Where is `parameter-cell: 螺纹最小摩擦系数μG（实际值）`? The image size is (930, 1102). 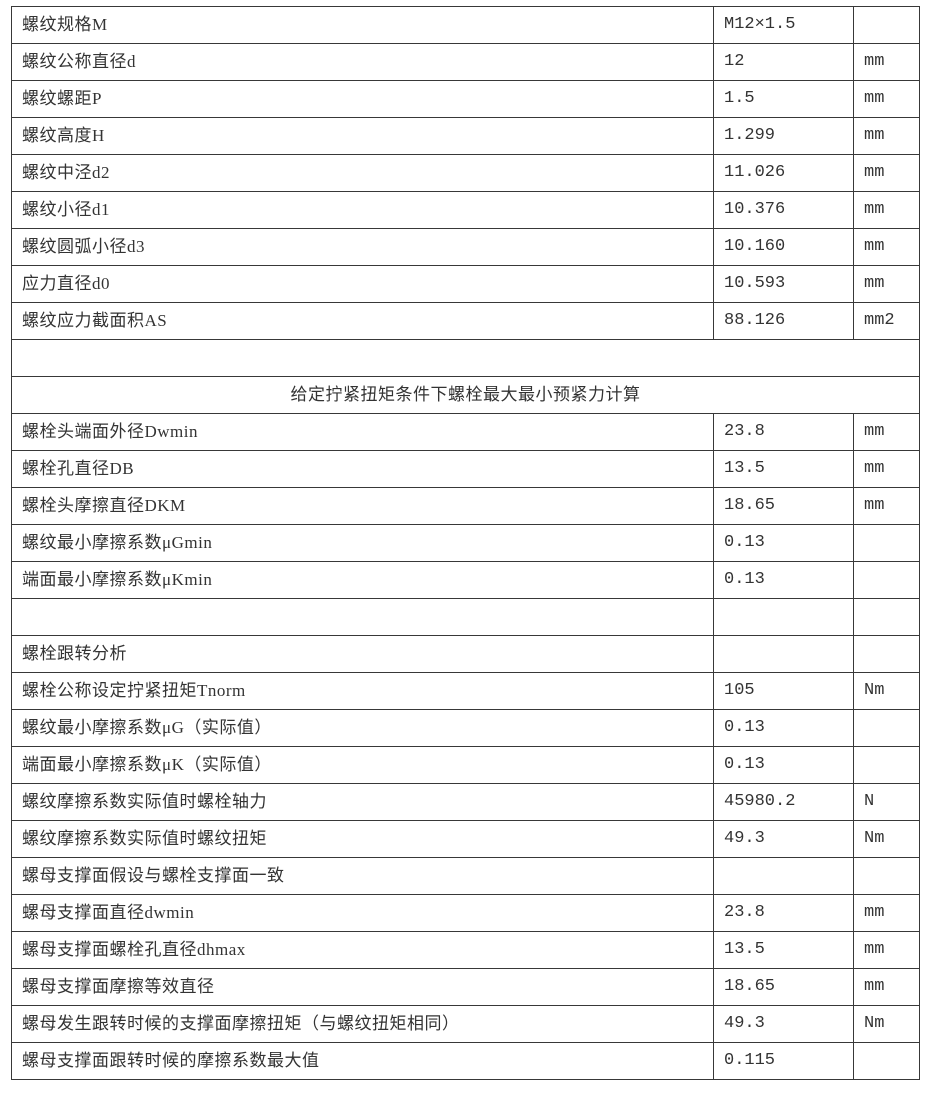 parameter-cell: 螺纹最小摩擦系数μG（实际值） is located at coordinates (362, 728).